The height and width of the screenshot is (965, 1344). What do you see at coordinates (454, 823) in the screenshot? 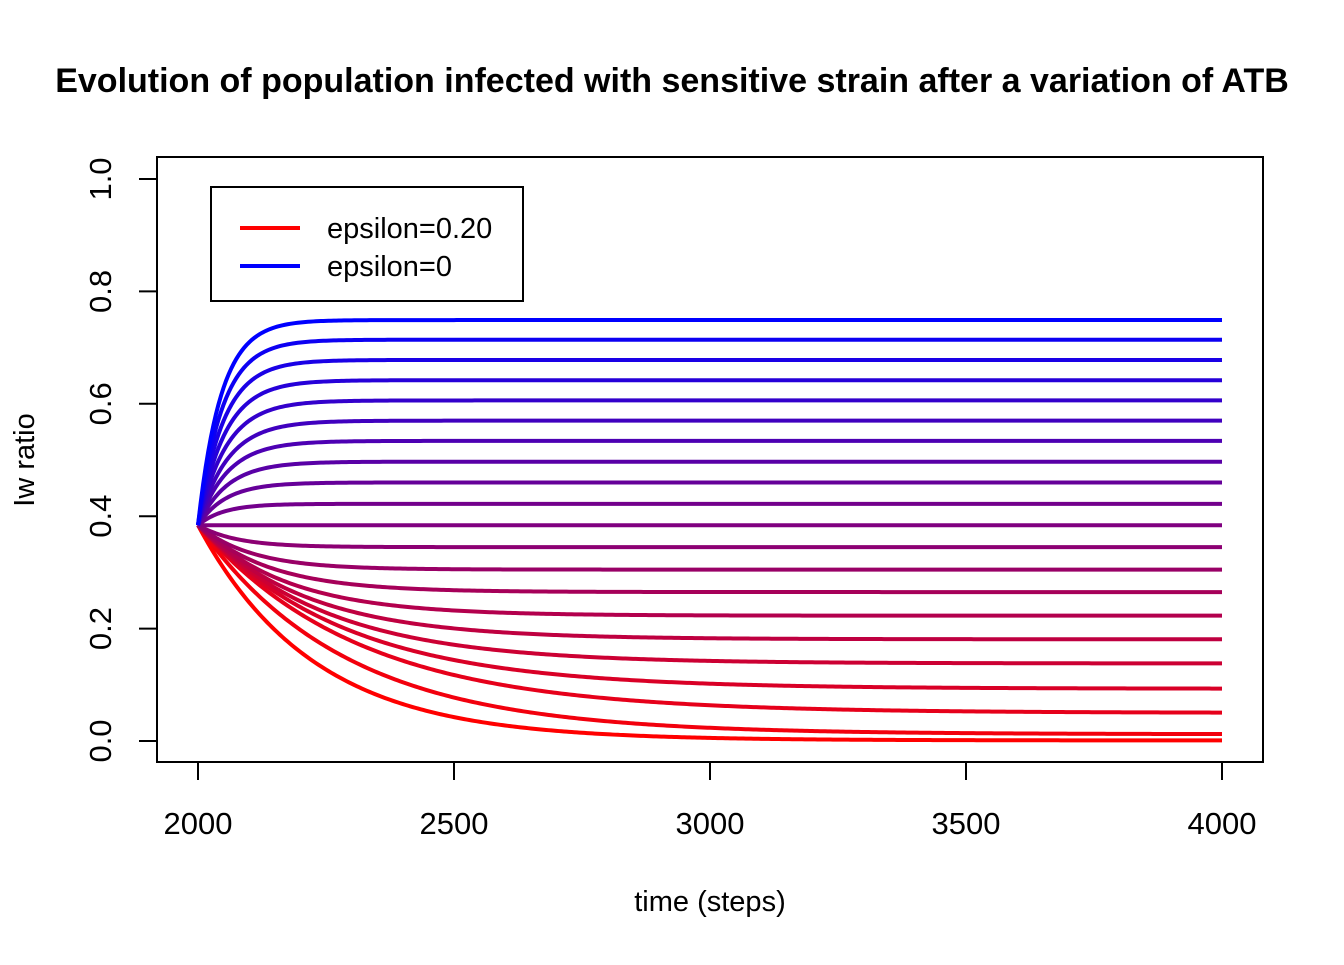
I see `x-tick-label: 2500` at bounding box center [454, 823].